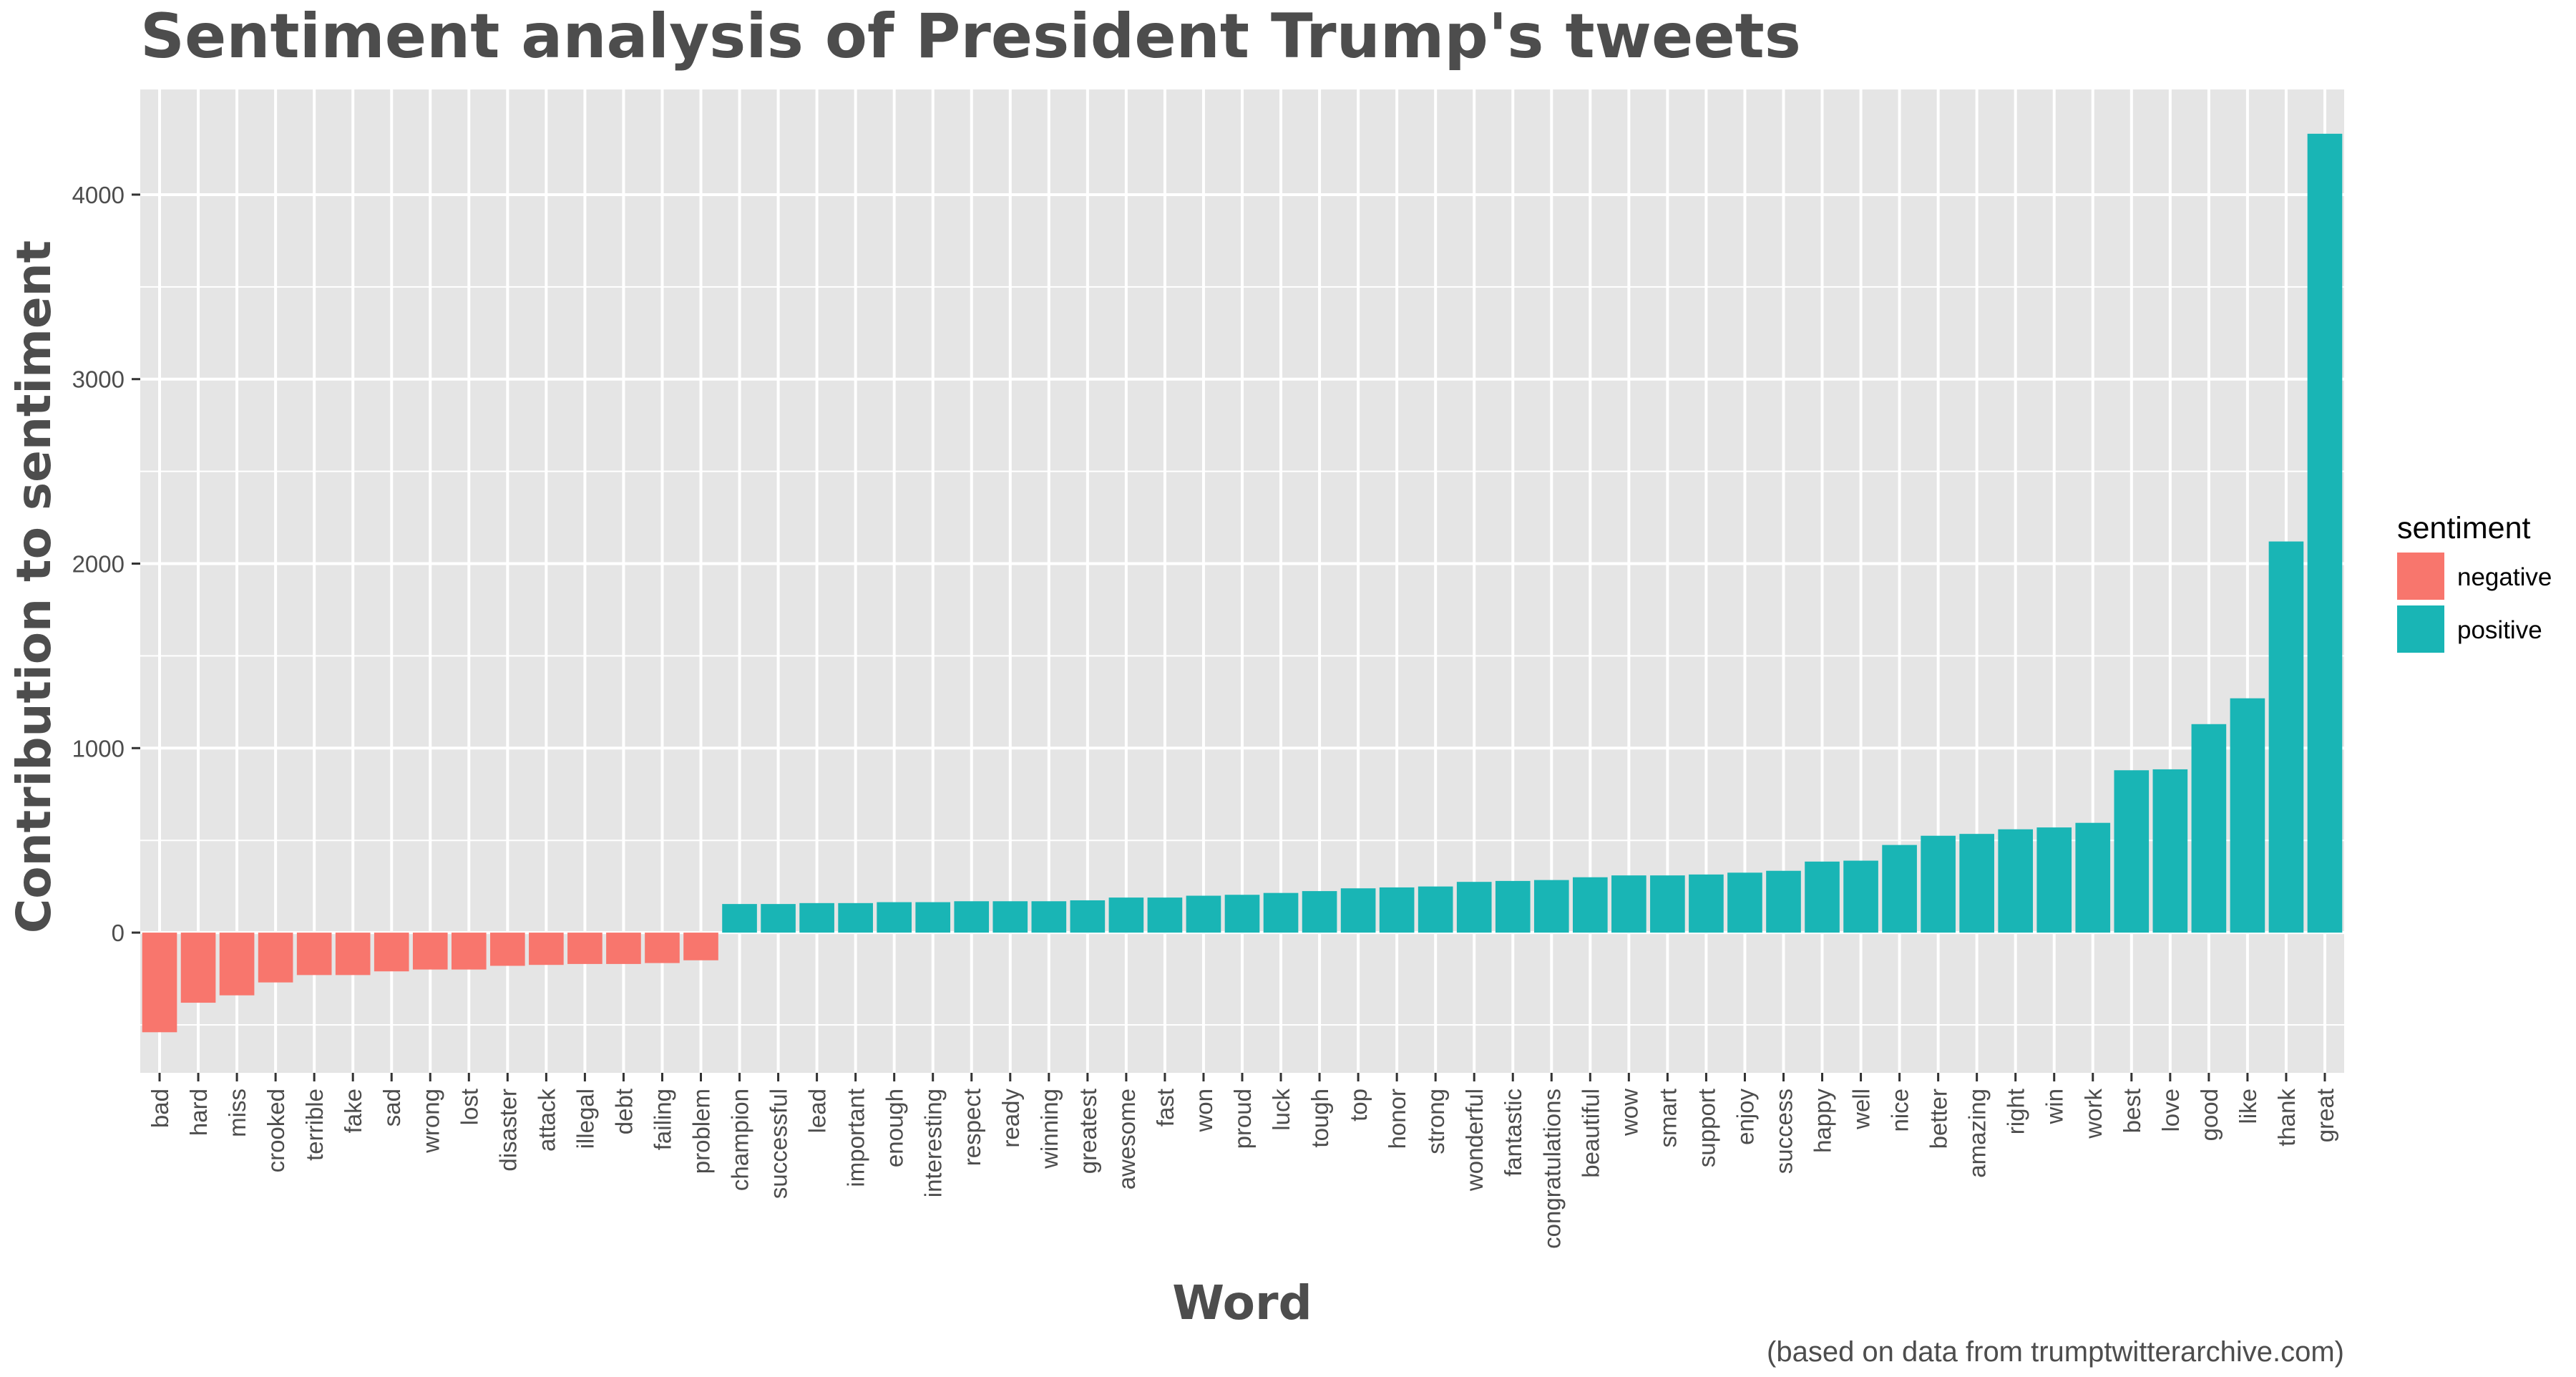  I want to click on x-tick-label: success, so click(1783, 1131).